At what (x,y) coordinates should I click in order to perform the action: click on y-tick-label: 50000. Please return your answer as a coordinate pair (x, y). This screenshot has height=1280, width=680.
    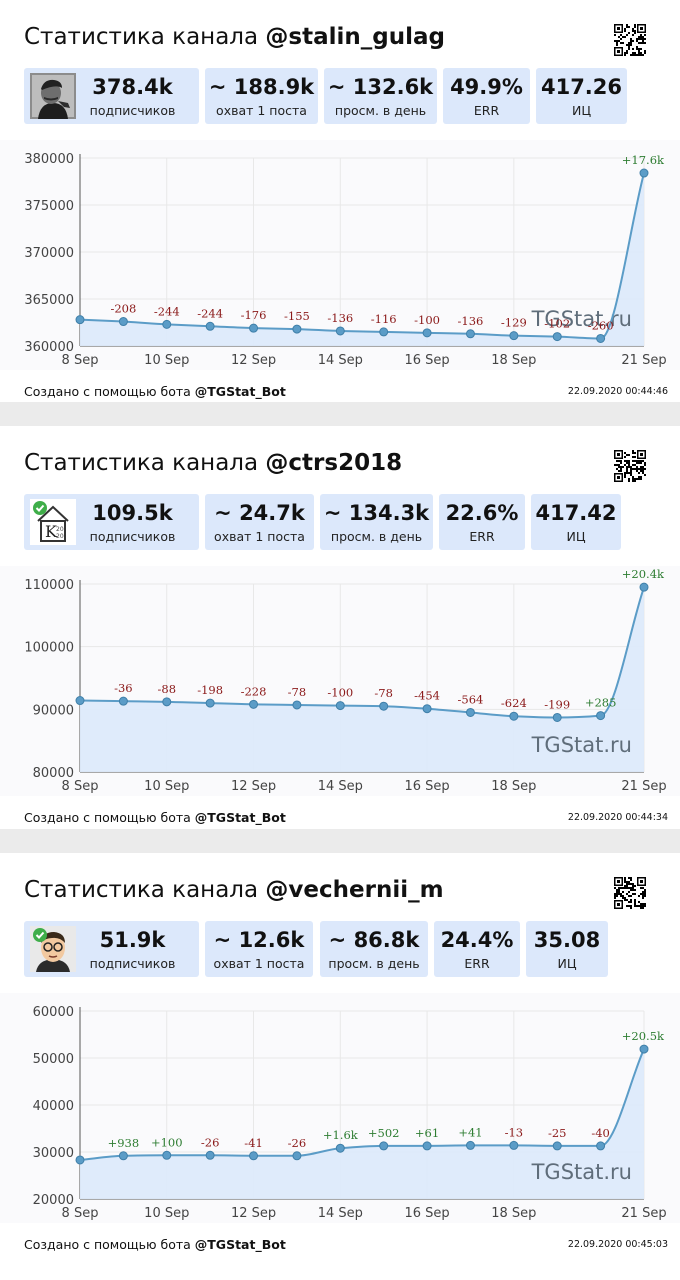
    Looking at the image, I should click on (53, 1059).